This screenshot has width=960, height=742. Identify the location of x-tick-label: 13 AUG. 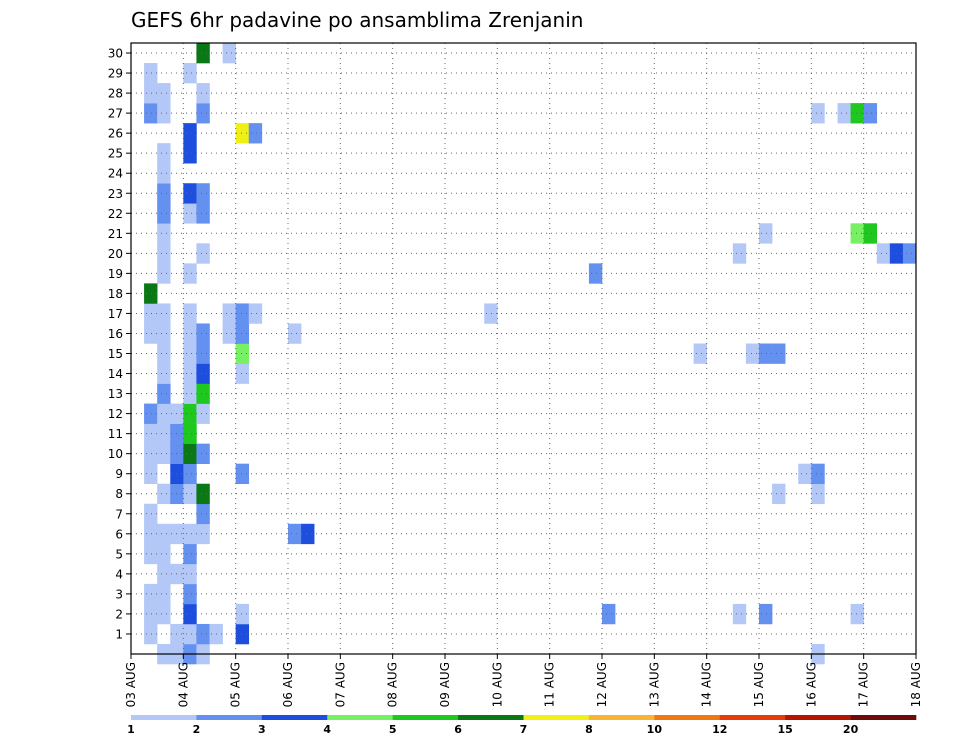
(654, 684).